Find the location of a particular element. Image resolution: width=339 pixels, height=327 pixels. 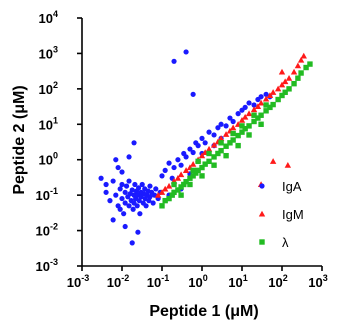

y-tick-label: 10¹ is located at coordinates (48, 123).